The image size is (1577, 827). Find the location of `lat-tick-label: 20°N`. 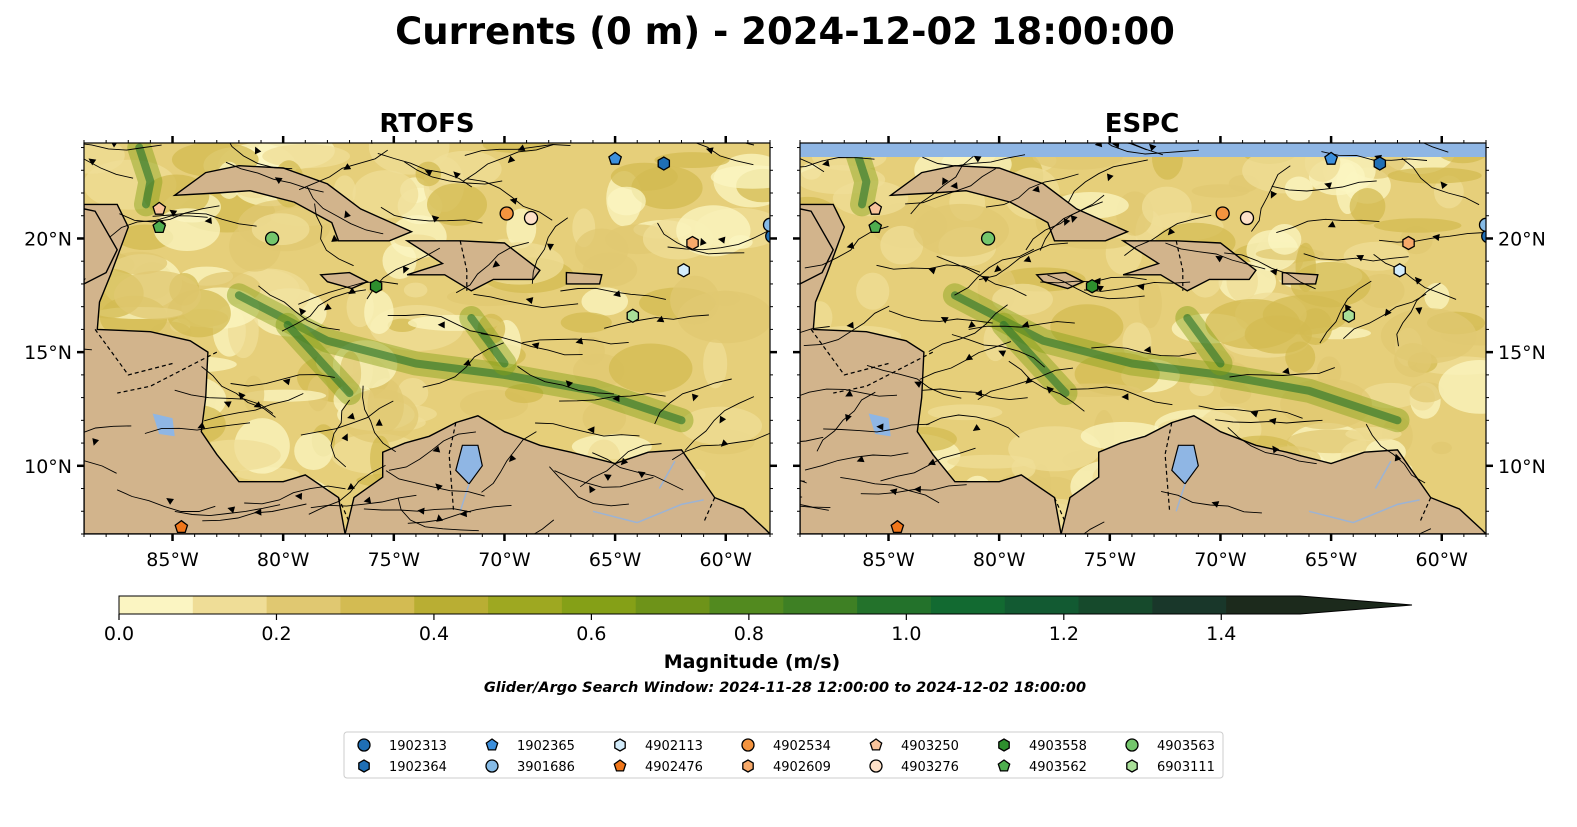

lat-tick-label: 20°N is located at coordinates (1522, 239).